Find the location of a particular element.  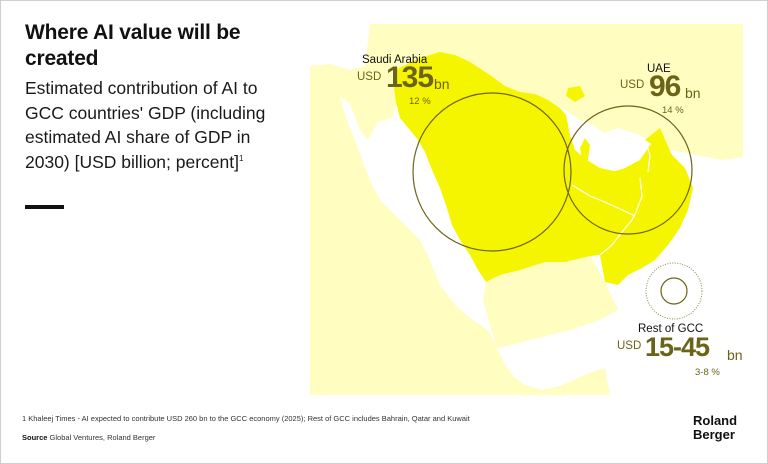

brand-logo: Roland Berger is located at coordinates (715, 428).